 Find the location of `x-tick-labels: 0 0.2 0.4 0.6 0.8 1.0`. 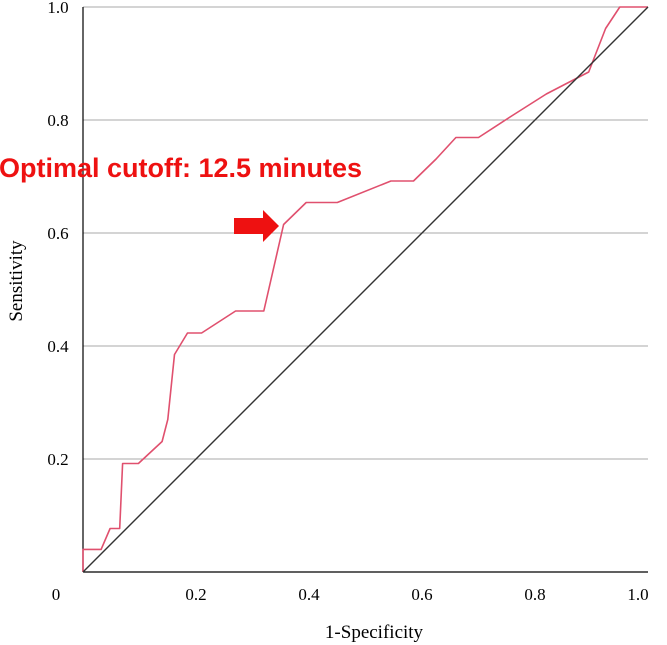

x-tick-labels: 0 0.2 0.4 0.6 0.8 1.0 is located at coordinates (350, 594).